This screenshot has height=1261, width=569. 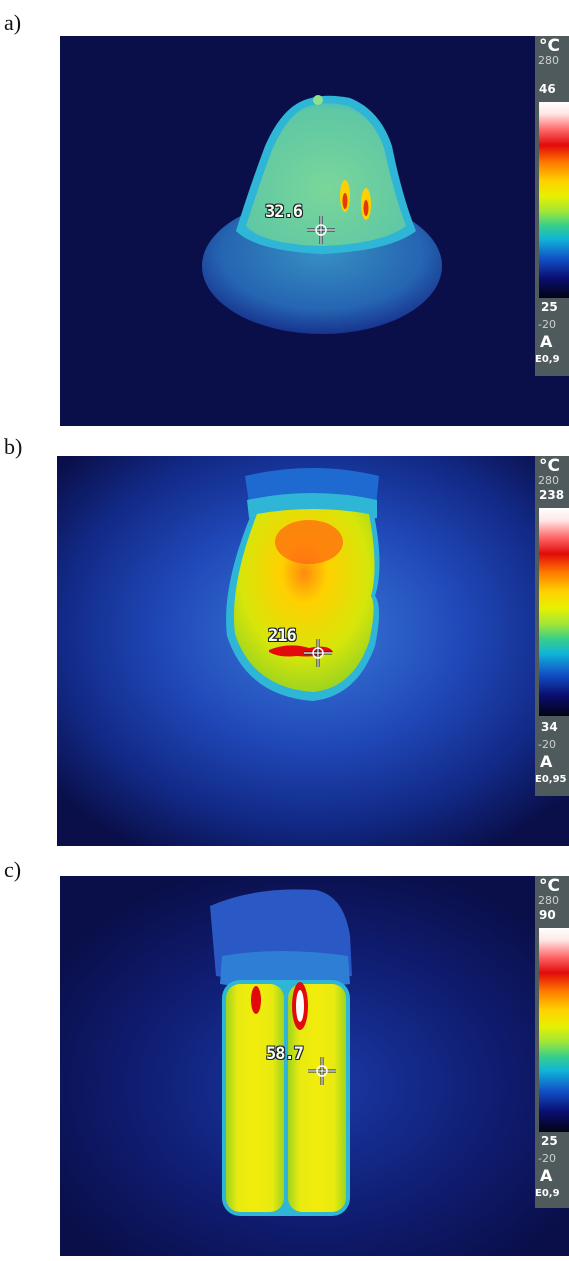 I want to click on temperature-scale-c: °C 280 90 25 -20 A E0,9, so click(x=552, y=1042).